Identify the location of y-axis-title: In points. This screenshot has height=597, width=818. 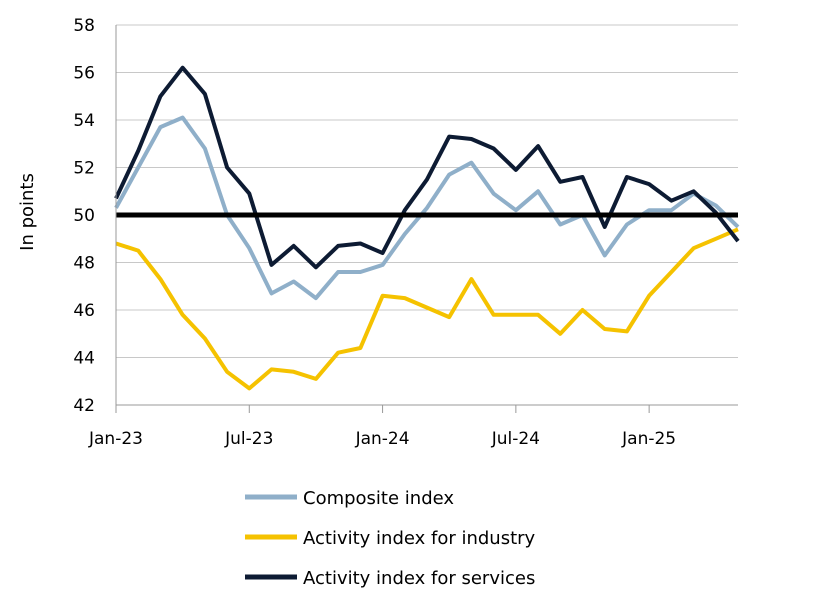
(27, 212).